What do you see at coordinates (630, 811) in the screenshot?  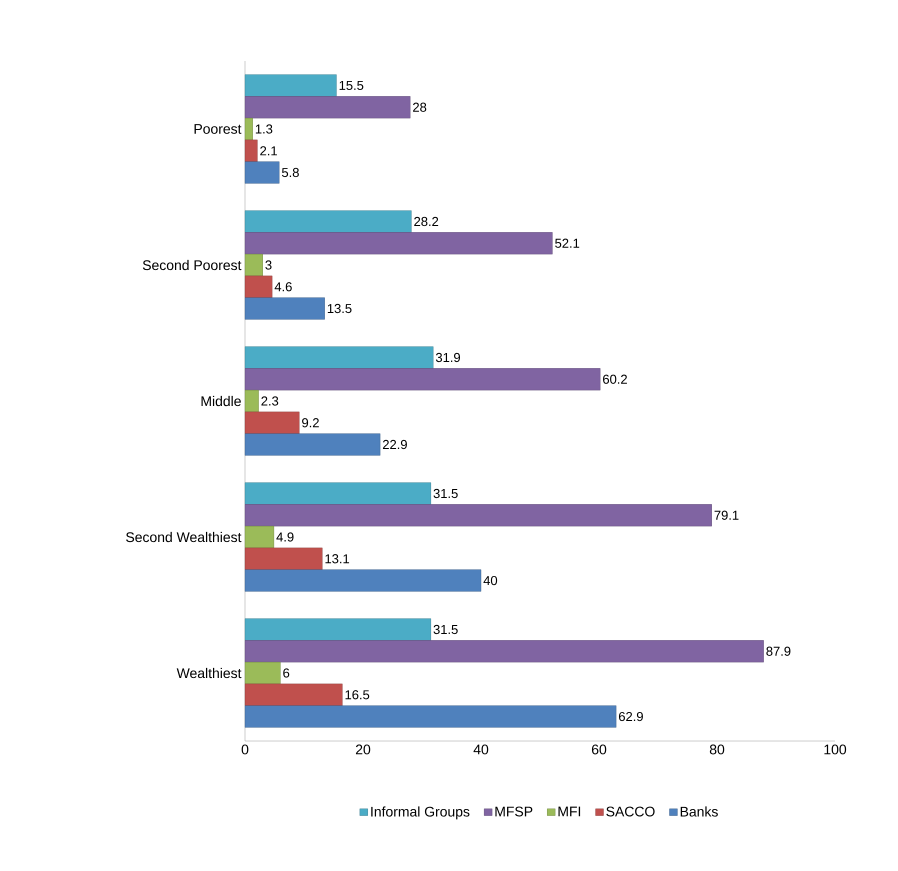 I see `legend-label: SACCO` at bounding box center [630, 811].